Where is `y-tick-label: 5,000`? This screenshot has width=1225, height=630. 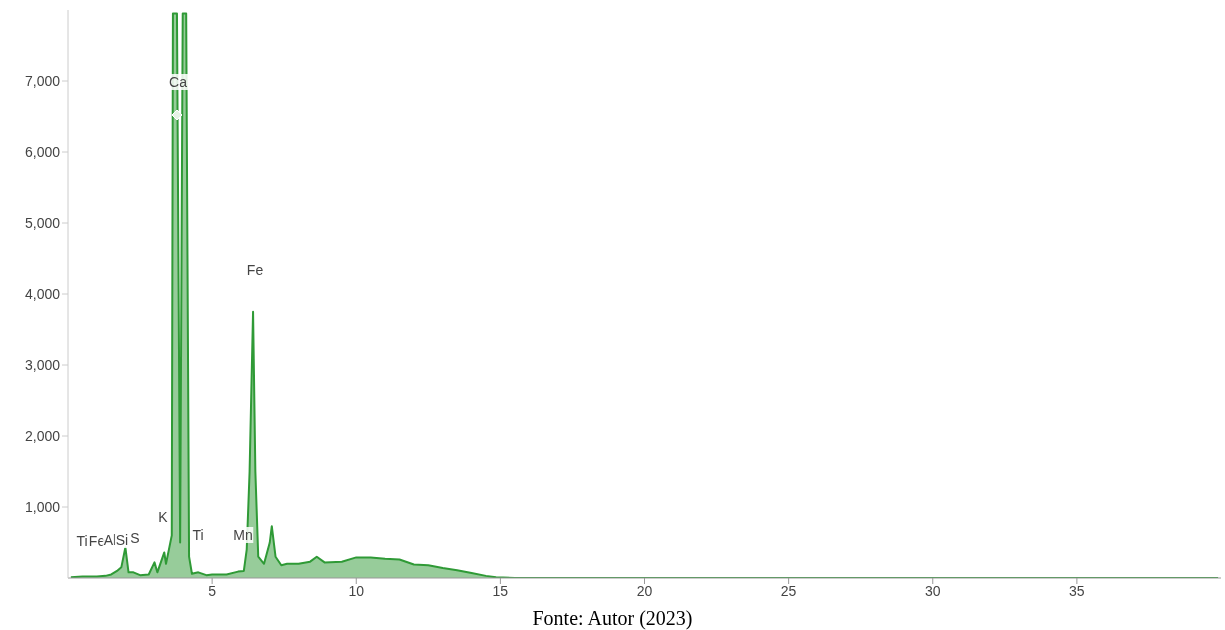 y-tick-label: 5,000 is located at coordinates (42, 222).